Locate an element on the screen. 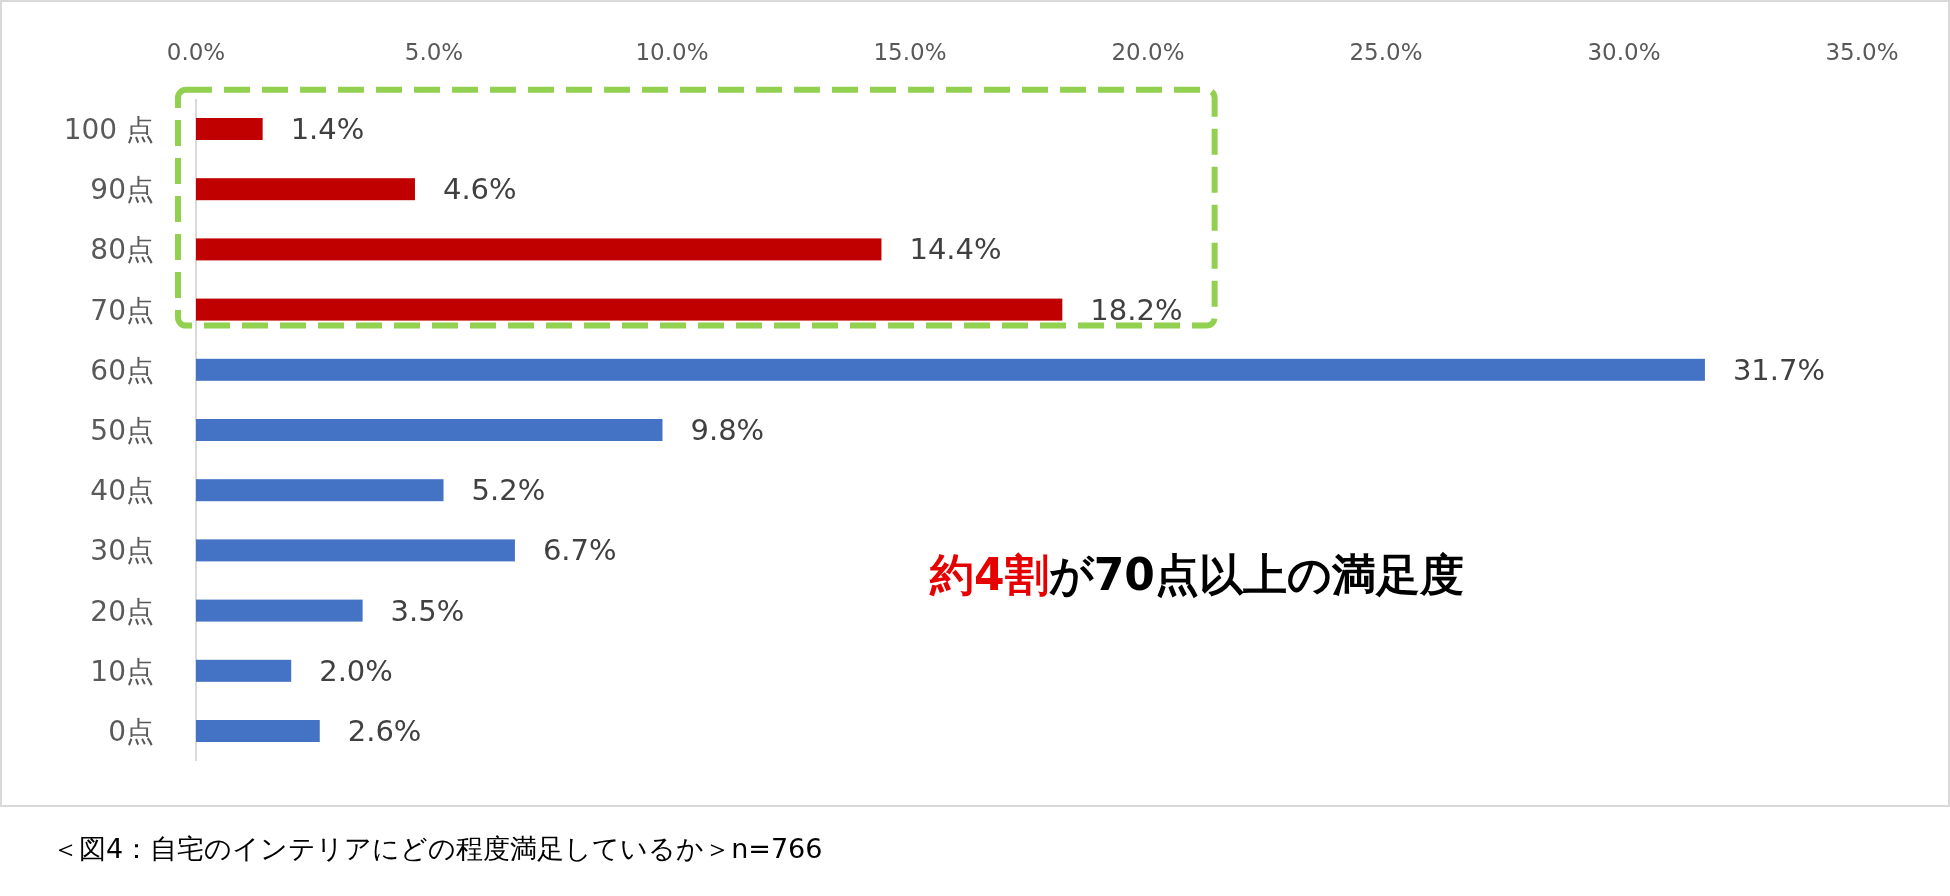  y-tick-label: 60点 is located at coordinates (122, 370).